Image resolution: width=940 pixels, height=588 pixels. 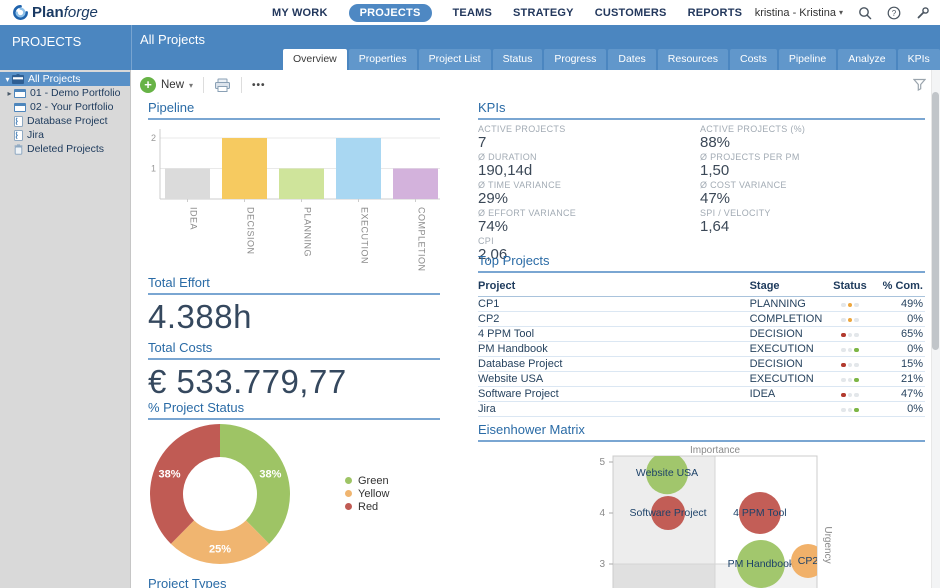 What do you see at coordinates (901, 334) in the screenshot?
I see `cell-completion: 65%` at bounding box center [901, 334].